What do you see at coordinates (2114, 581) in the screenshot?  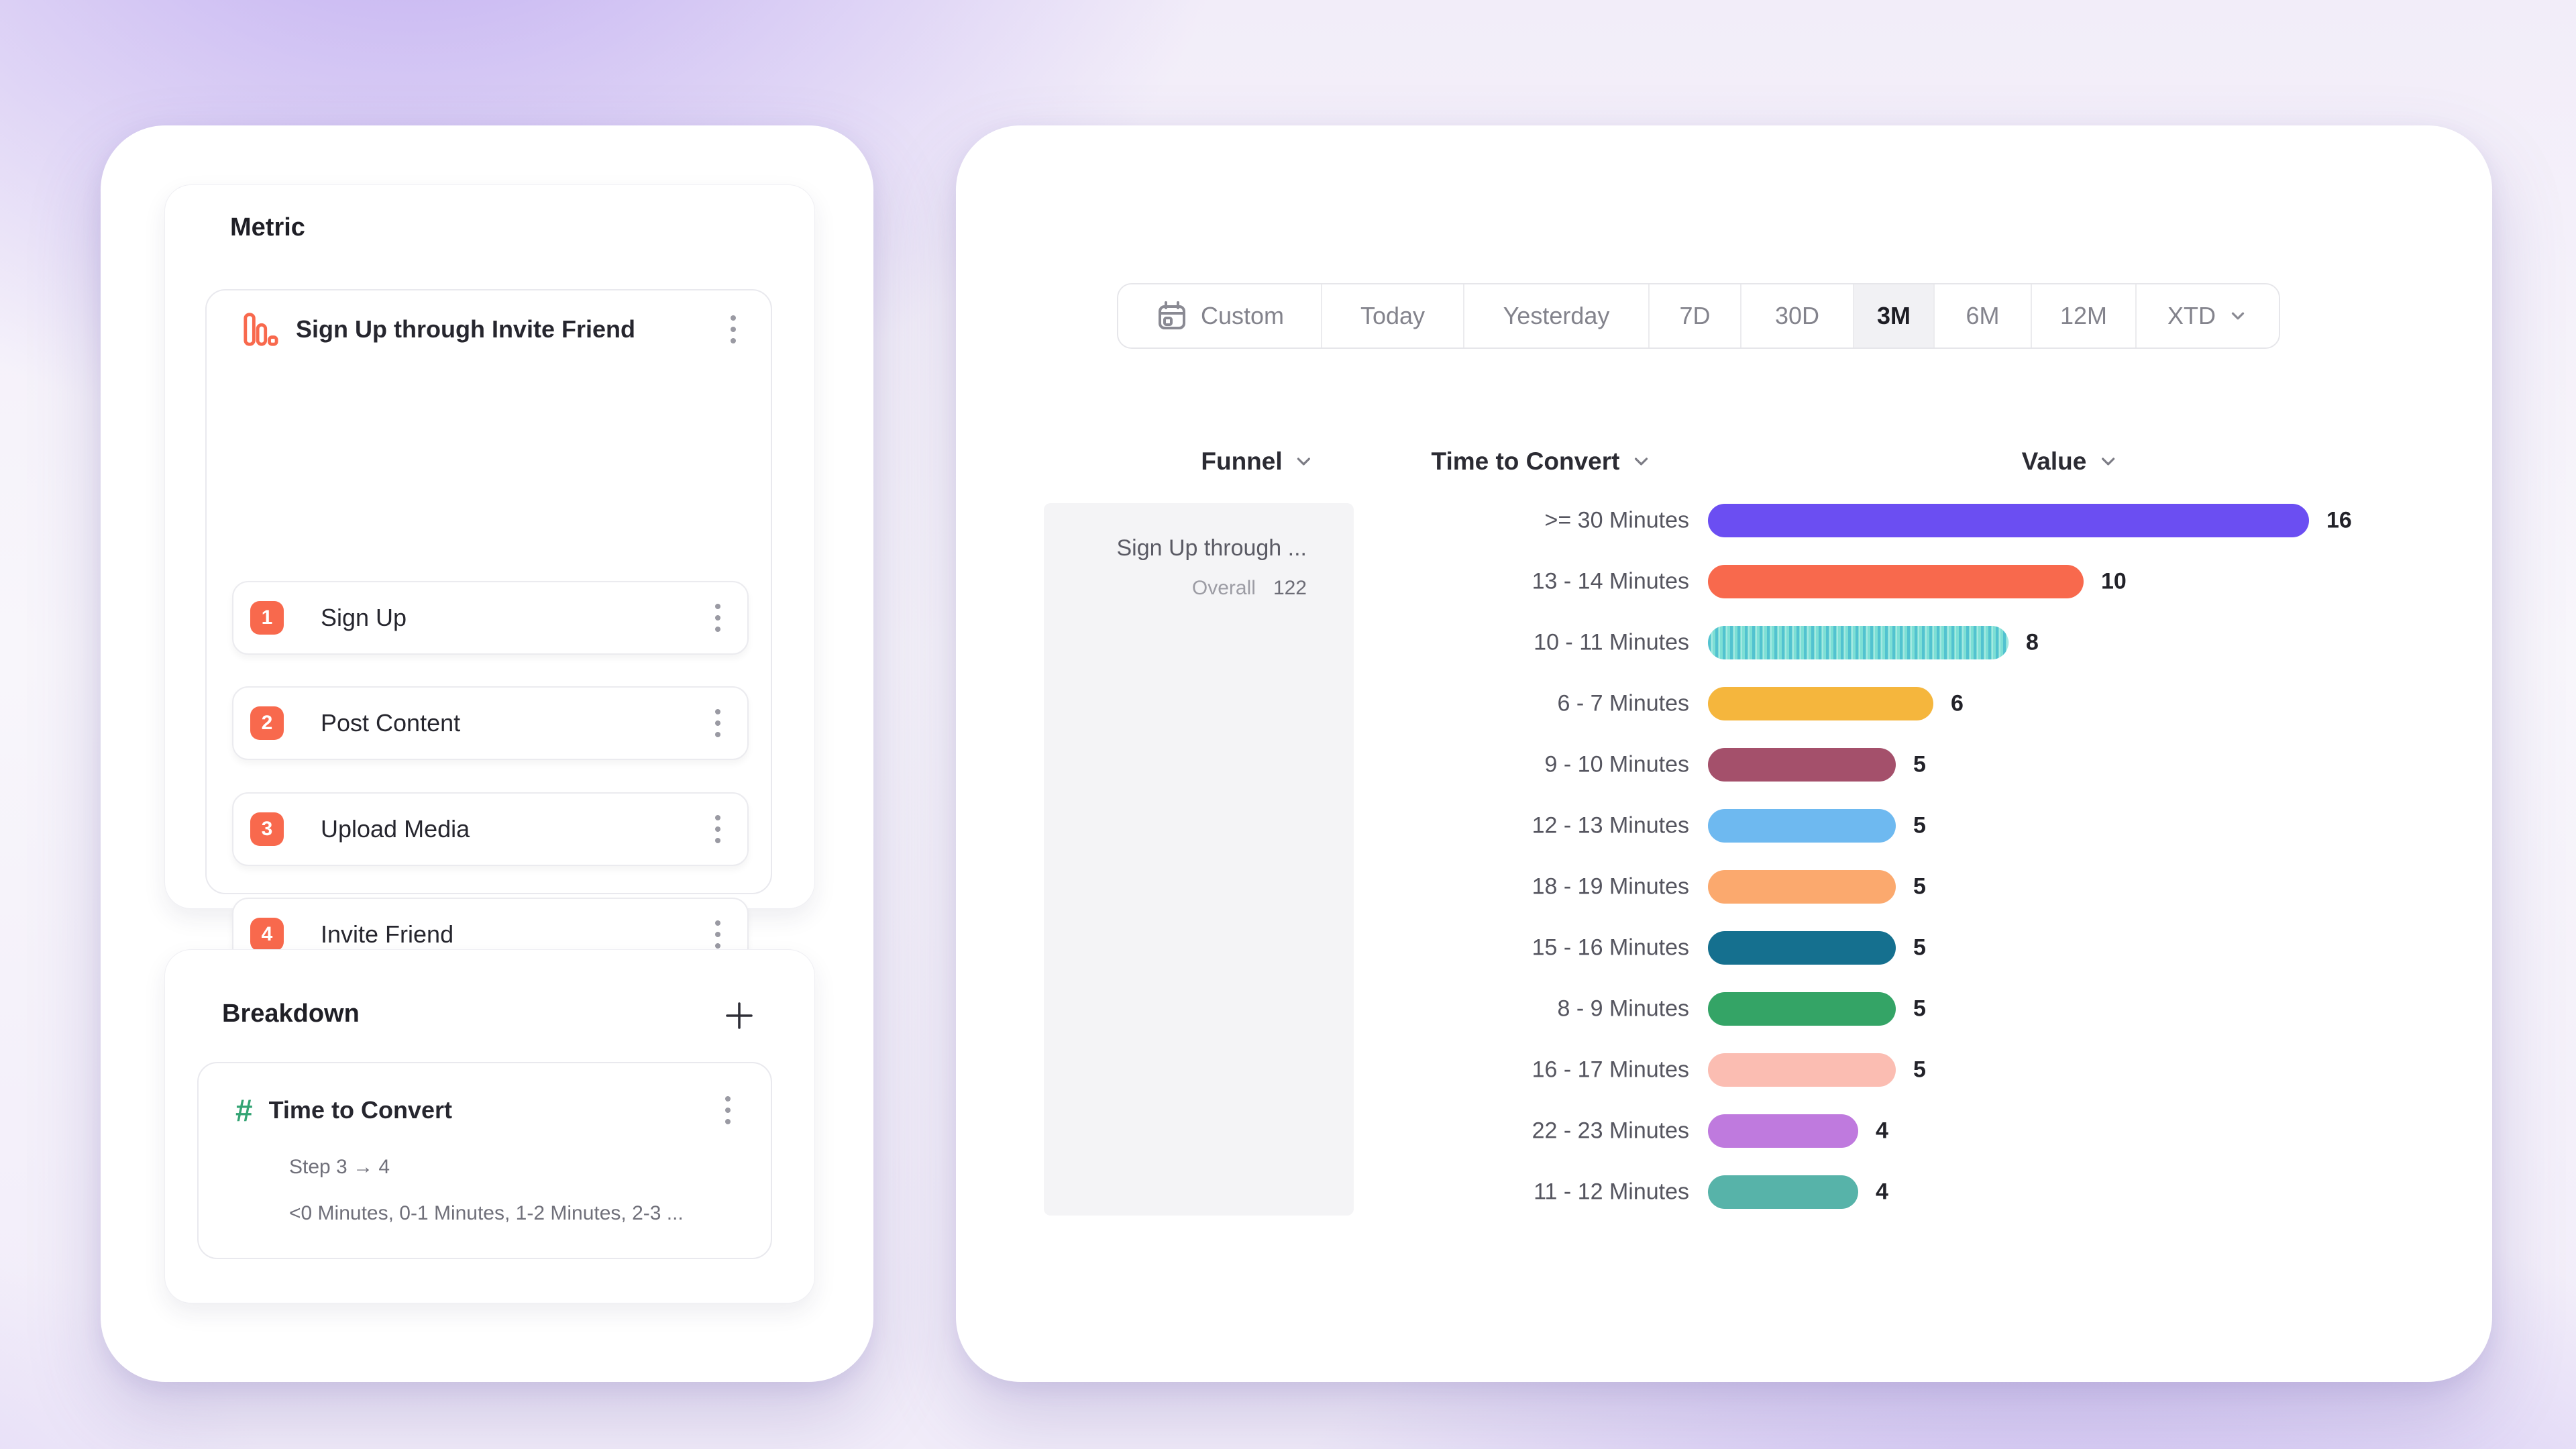 I see `segment-value: 10` at bounding box center [2114, 581].